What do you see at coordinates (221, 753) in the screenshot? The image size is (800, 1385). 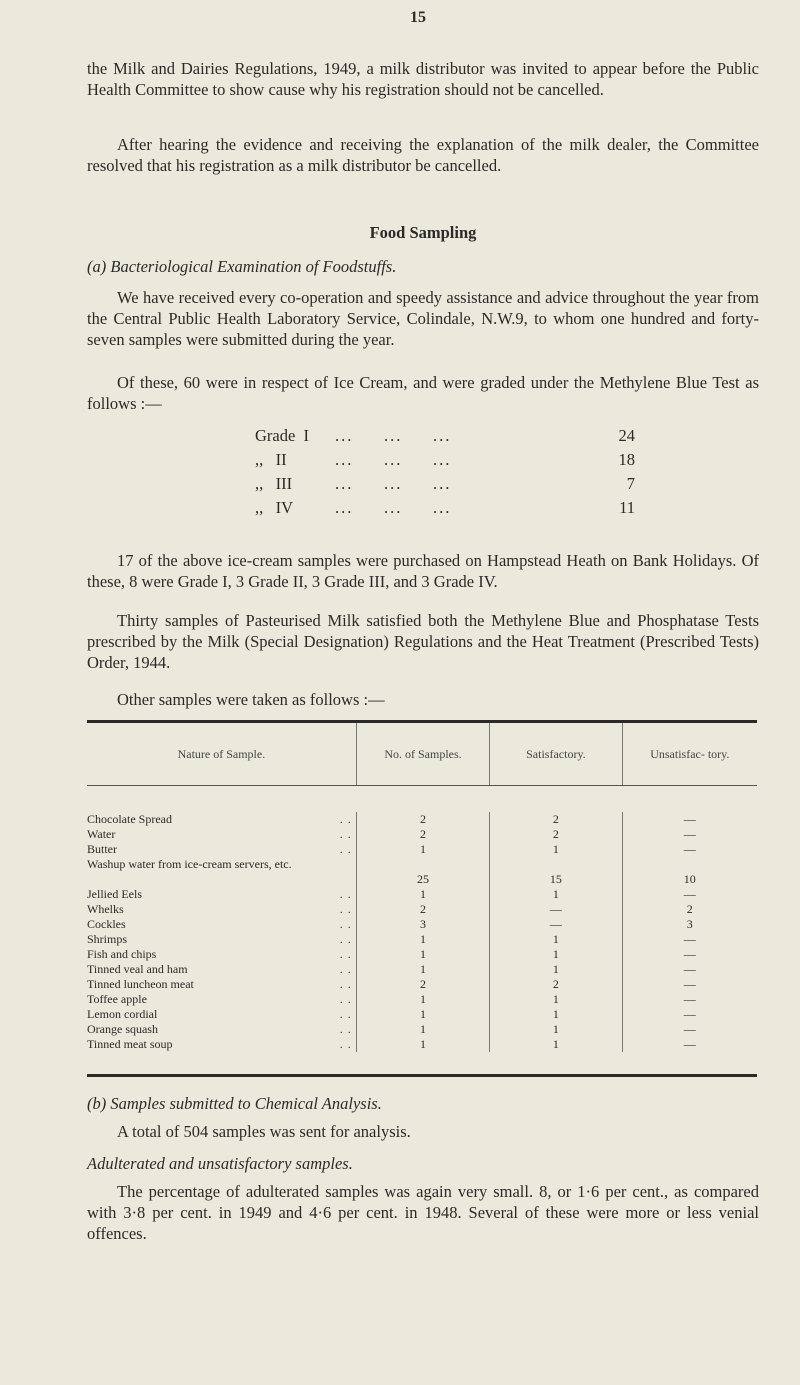 I see `header-nature: Nature of Sample.` at bounding box center [221, 753].